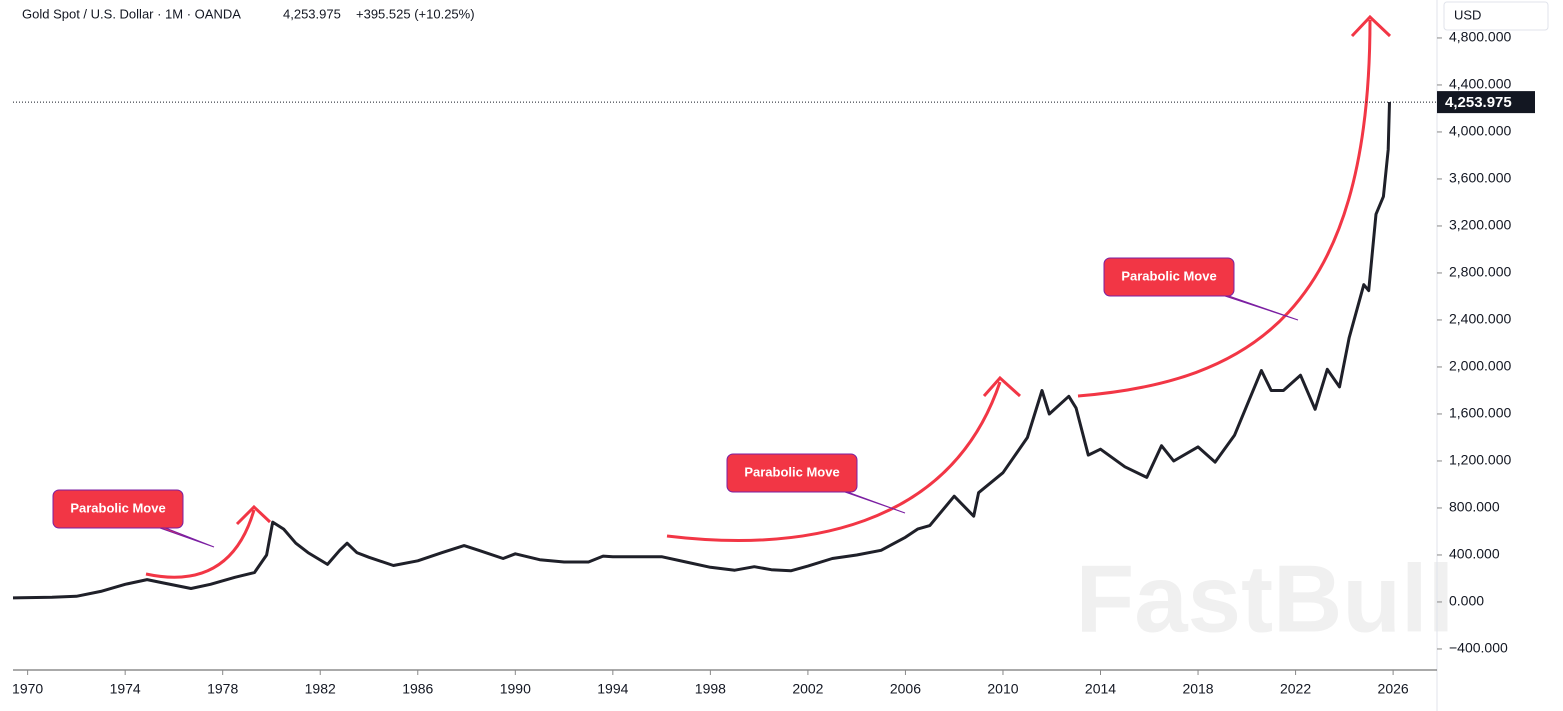  Describe the element at coordinates (1480, 319) in the screenshot. I see `y-tick-label: 2,400.000` at that location.